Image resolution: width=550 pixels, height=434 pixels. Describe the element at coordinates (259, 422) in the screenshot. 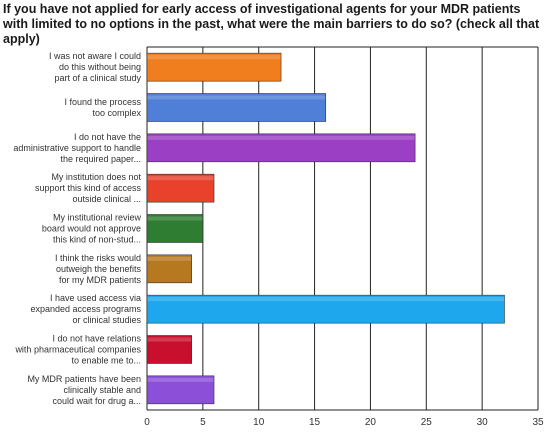

I see `x-tick-label: 10` at that location.